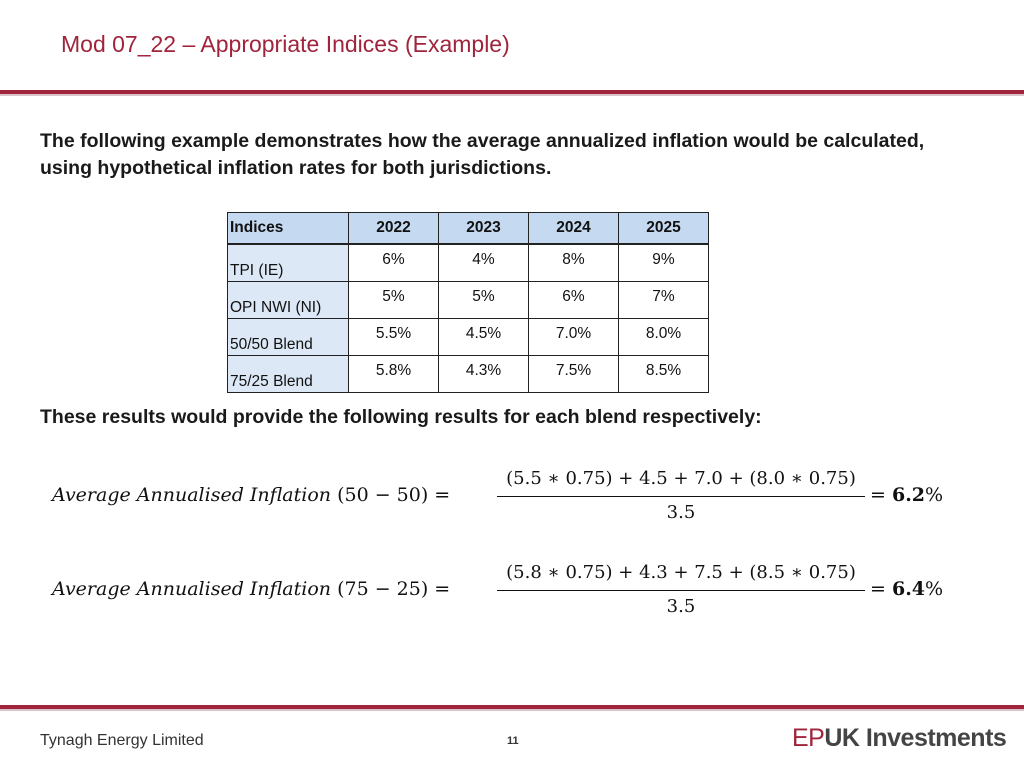  What do you see at coordinates (573, 262) in the screenshot?
I see `table-cell: 8%` at bounding box center [573, 262].